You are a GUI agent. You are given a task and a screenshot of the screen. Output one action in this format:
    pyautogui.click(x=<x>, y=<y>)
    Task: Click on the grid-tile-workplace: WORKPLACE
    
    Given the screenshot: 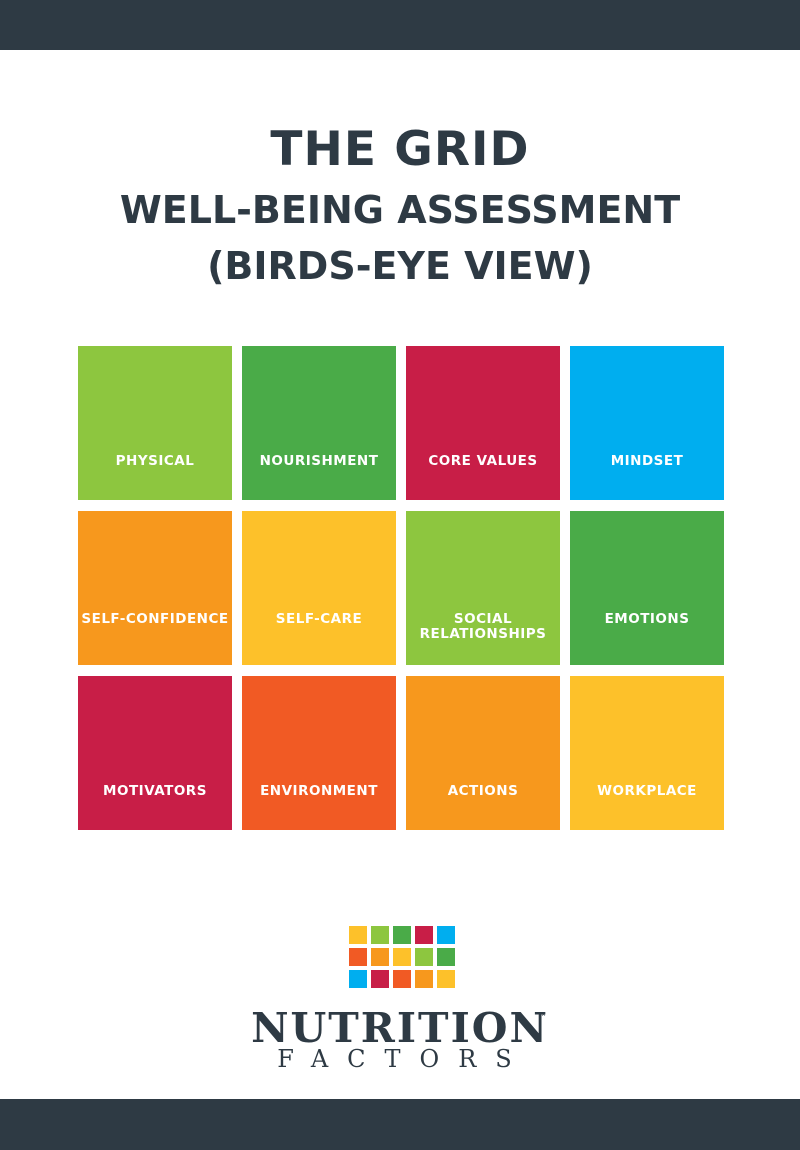 What is the action you would take?
    pyautogui.click(x=647, y=753)
    